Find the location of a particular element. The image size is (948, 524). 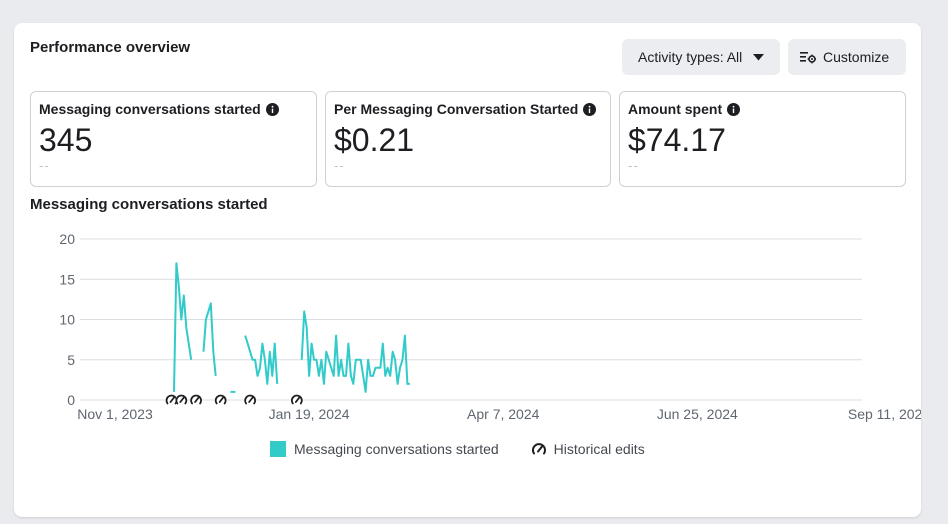

y-tick-label: 15 is located at coordinates (67, 279).